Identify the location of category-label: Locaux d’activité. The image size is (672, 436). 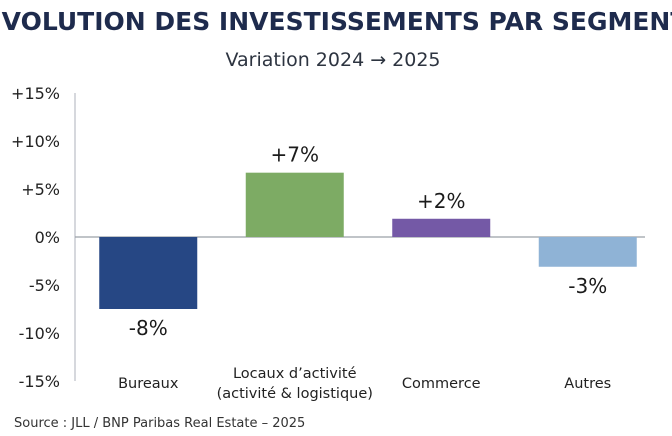
(295, 374).